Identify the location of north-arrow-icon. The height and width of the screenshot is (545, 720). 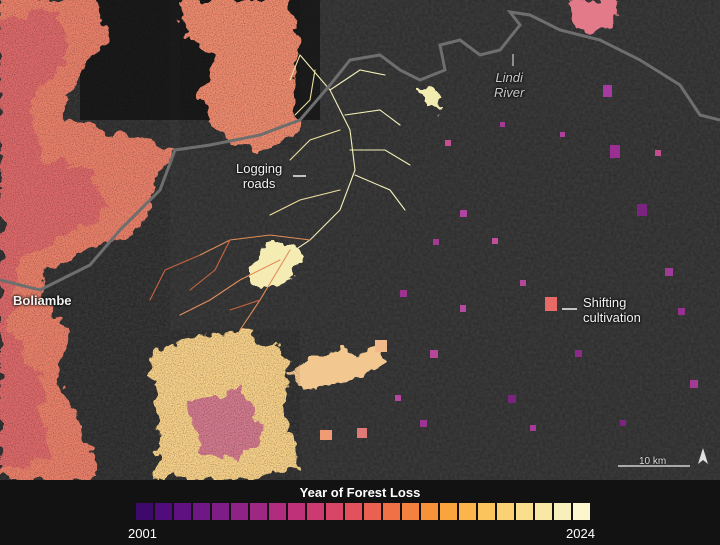
(703, 456).